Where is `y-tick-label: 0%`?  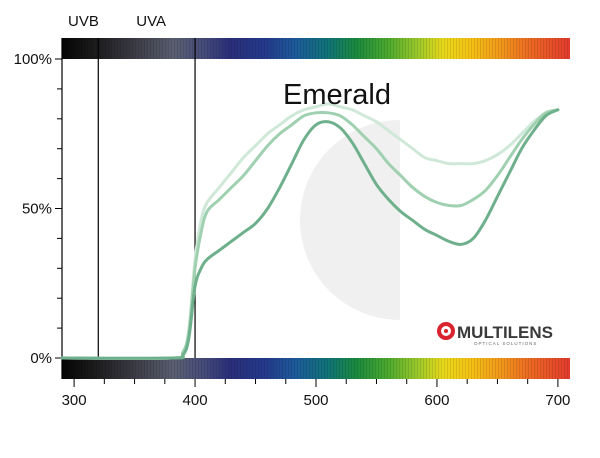
y-tick-label: 0% is located at coordinates (41, 358).